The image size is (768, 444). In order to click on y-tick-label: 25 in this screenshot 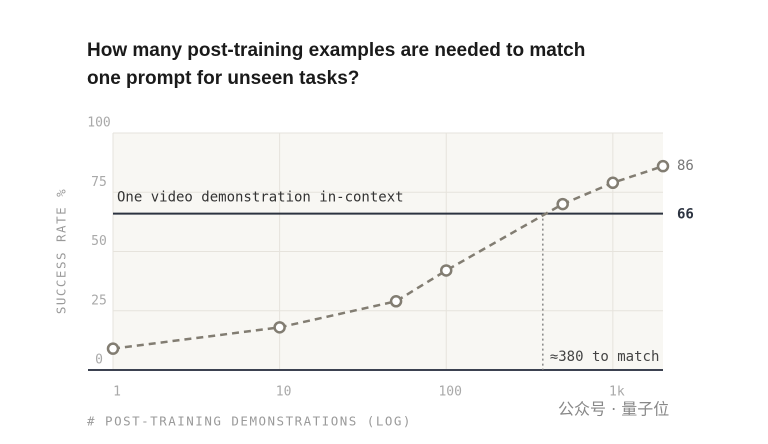, I will do `click(99, 300)`.